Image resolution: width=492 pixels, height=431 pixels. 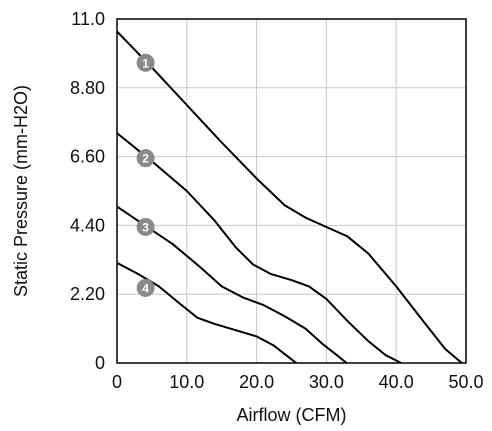 What do you see at coordinates (87, 88) in the screenshot?
I see `y-tick-label: 8.80` at bounding box center [87, 88].